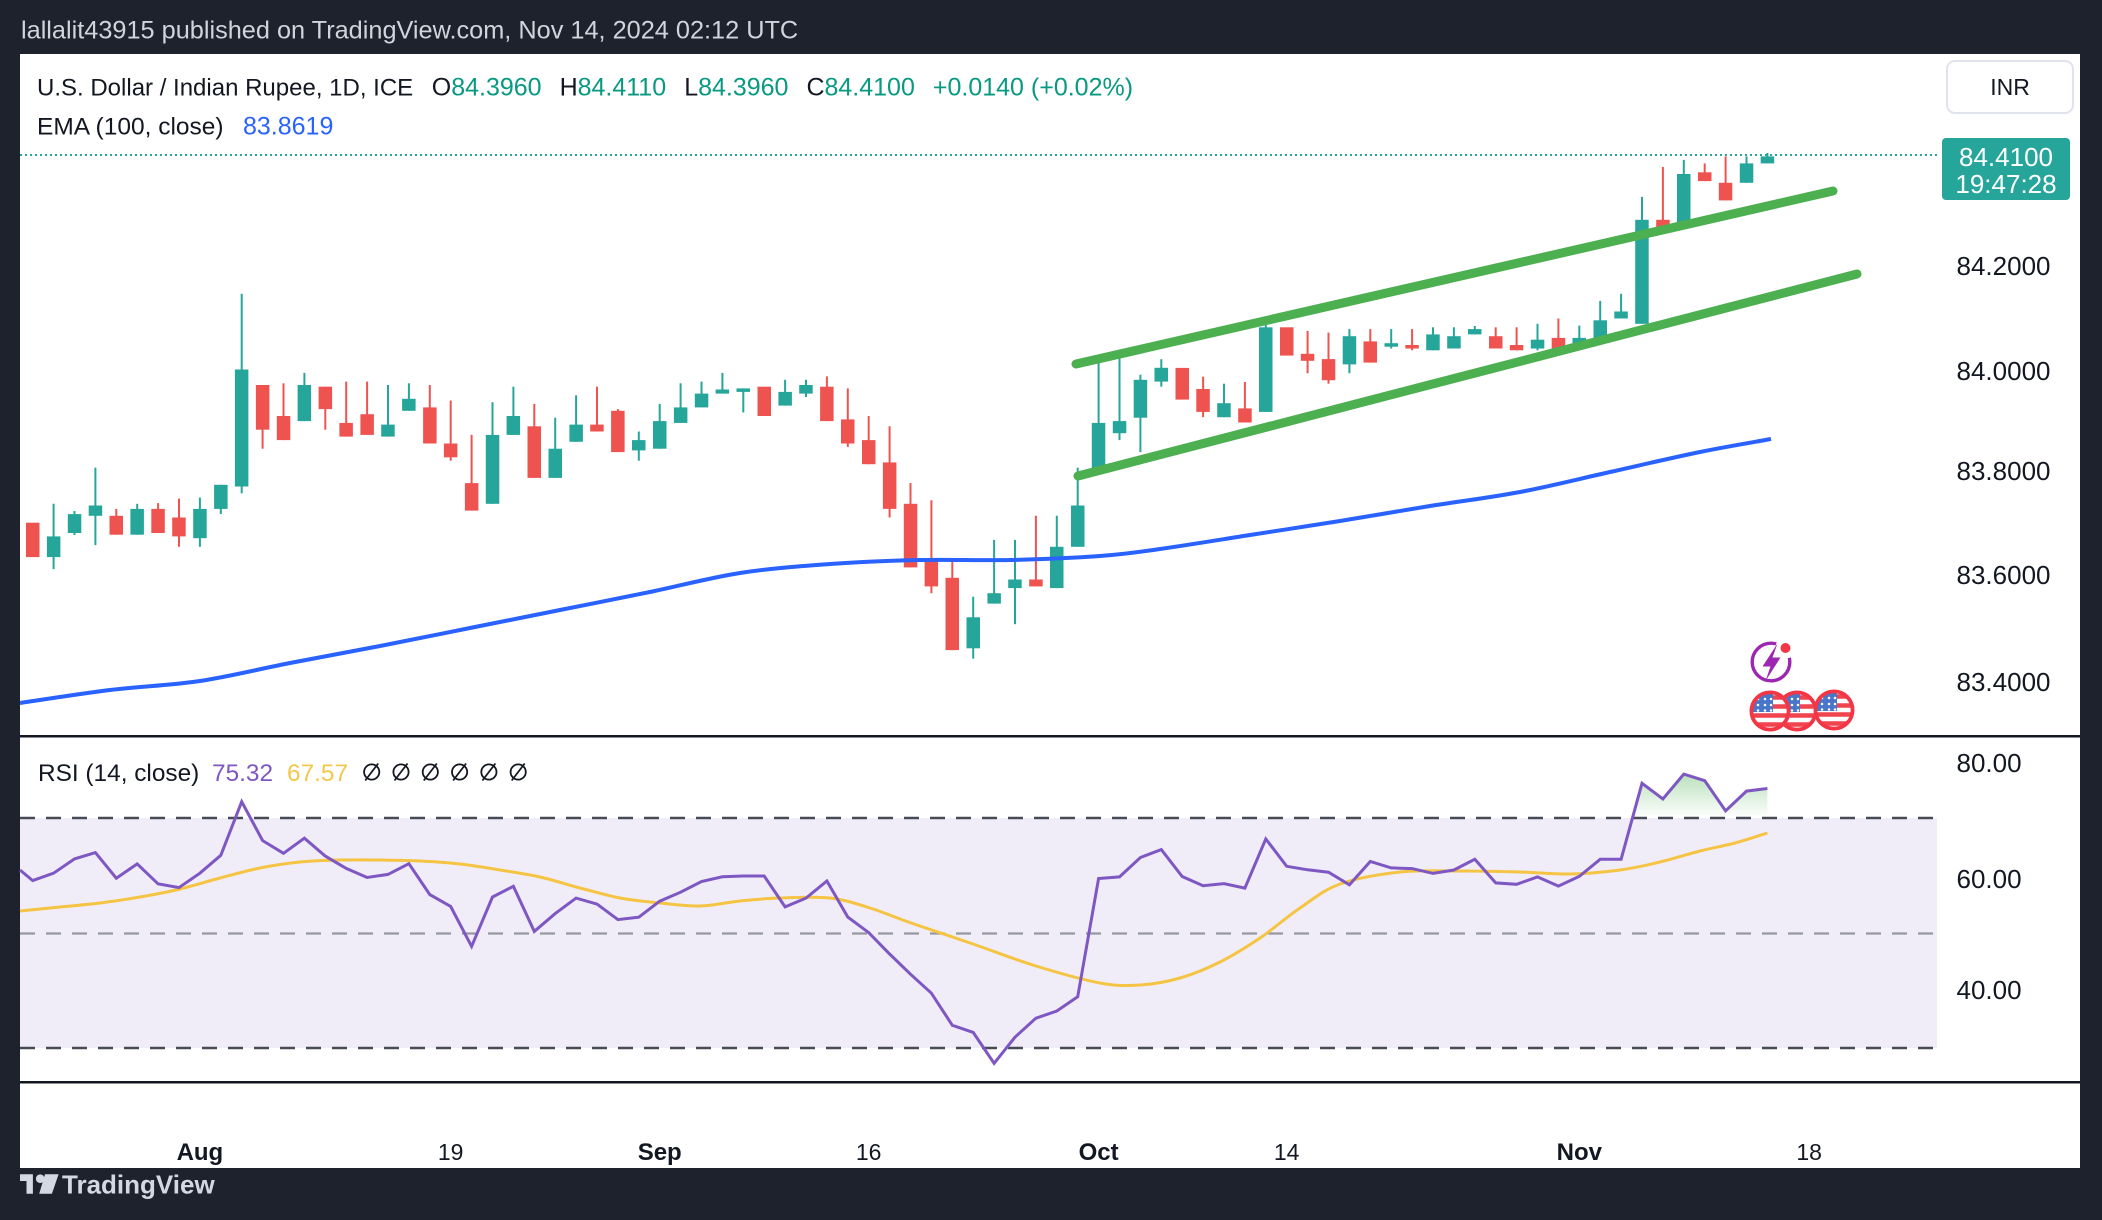 The height and width of the screenshot is (1220, 2102). Describe the element at coordinates (451, 1152) in the screenshot. I see `svg-text: 19` at that location.